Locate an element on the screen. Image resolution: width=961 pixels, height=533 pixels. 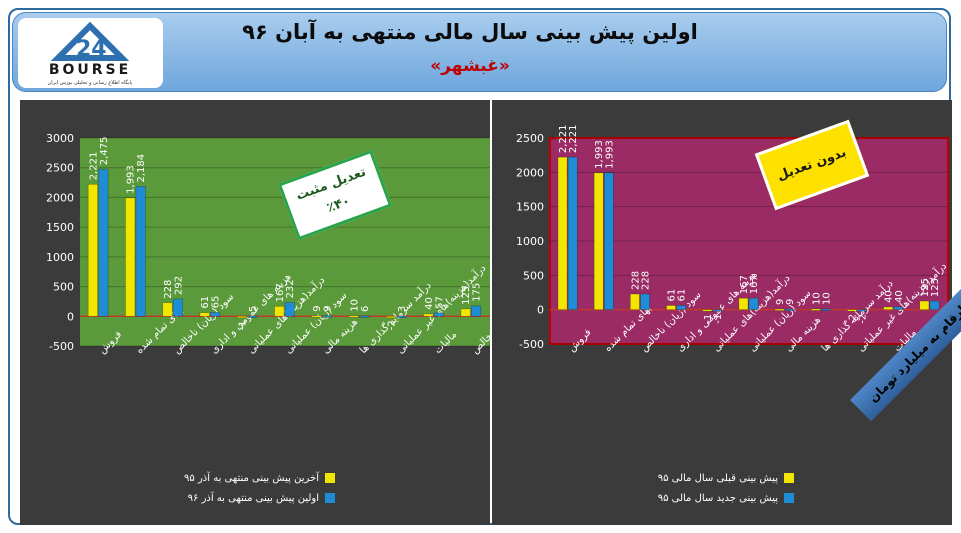
legend-item: اولین پیش بینی منتهی به آذر ۹۶ is located at coordinates (215, 498).